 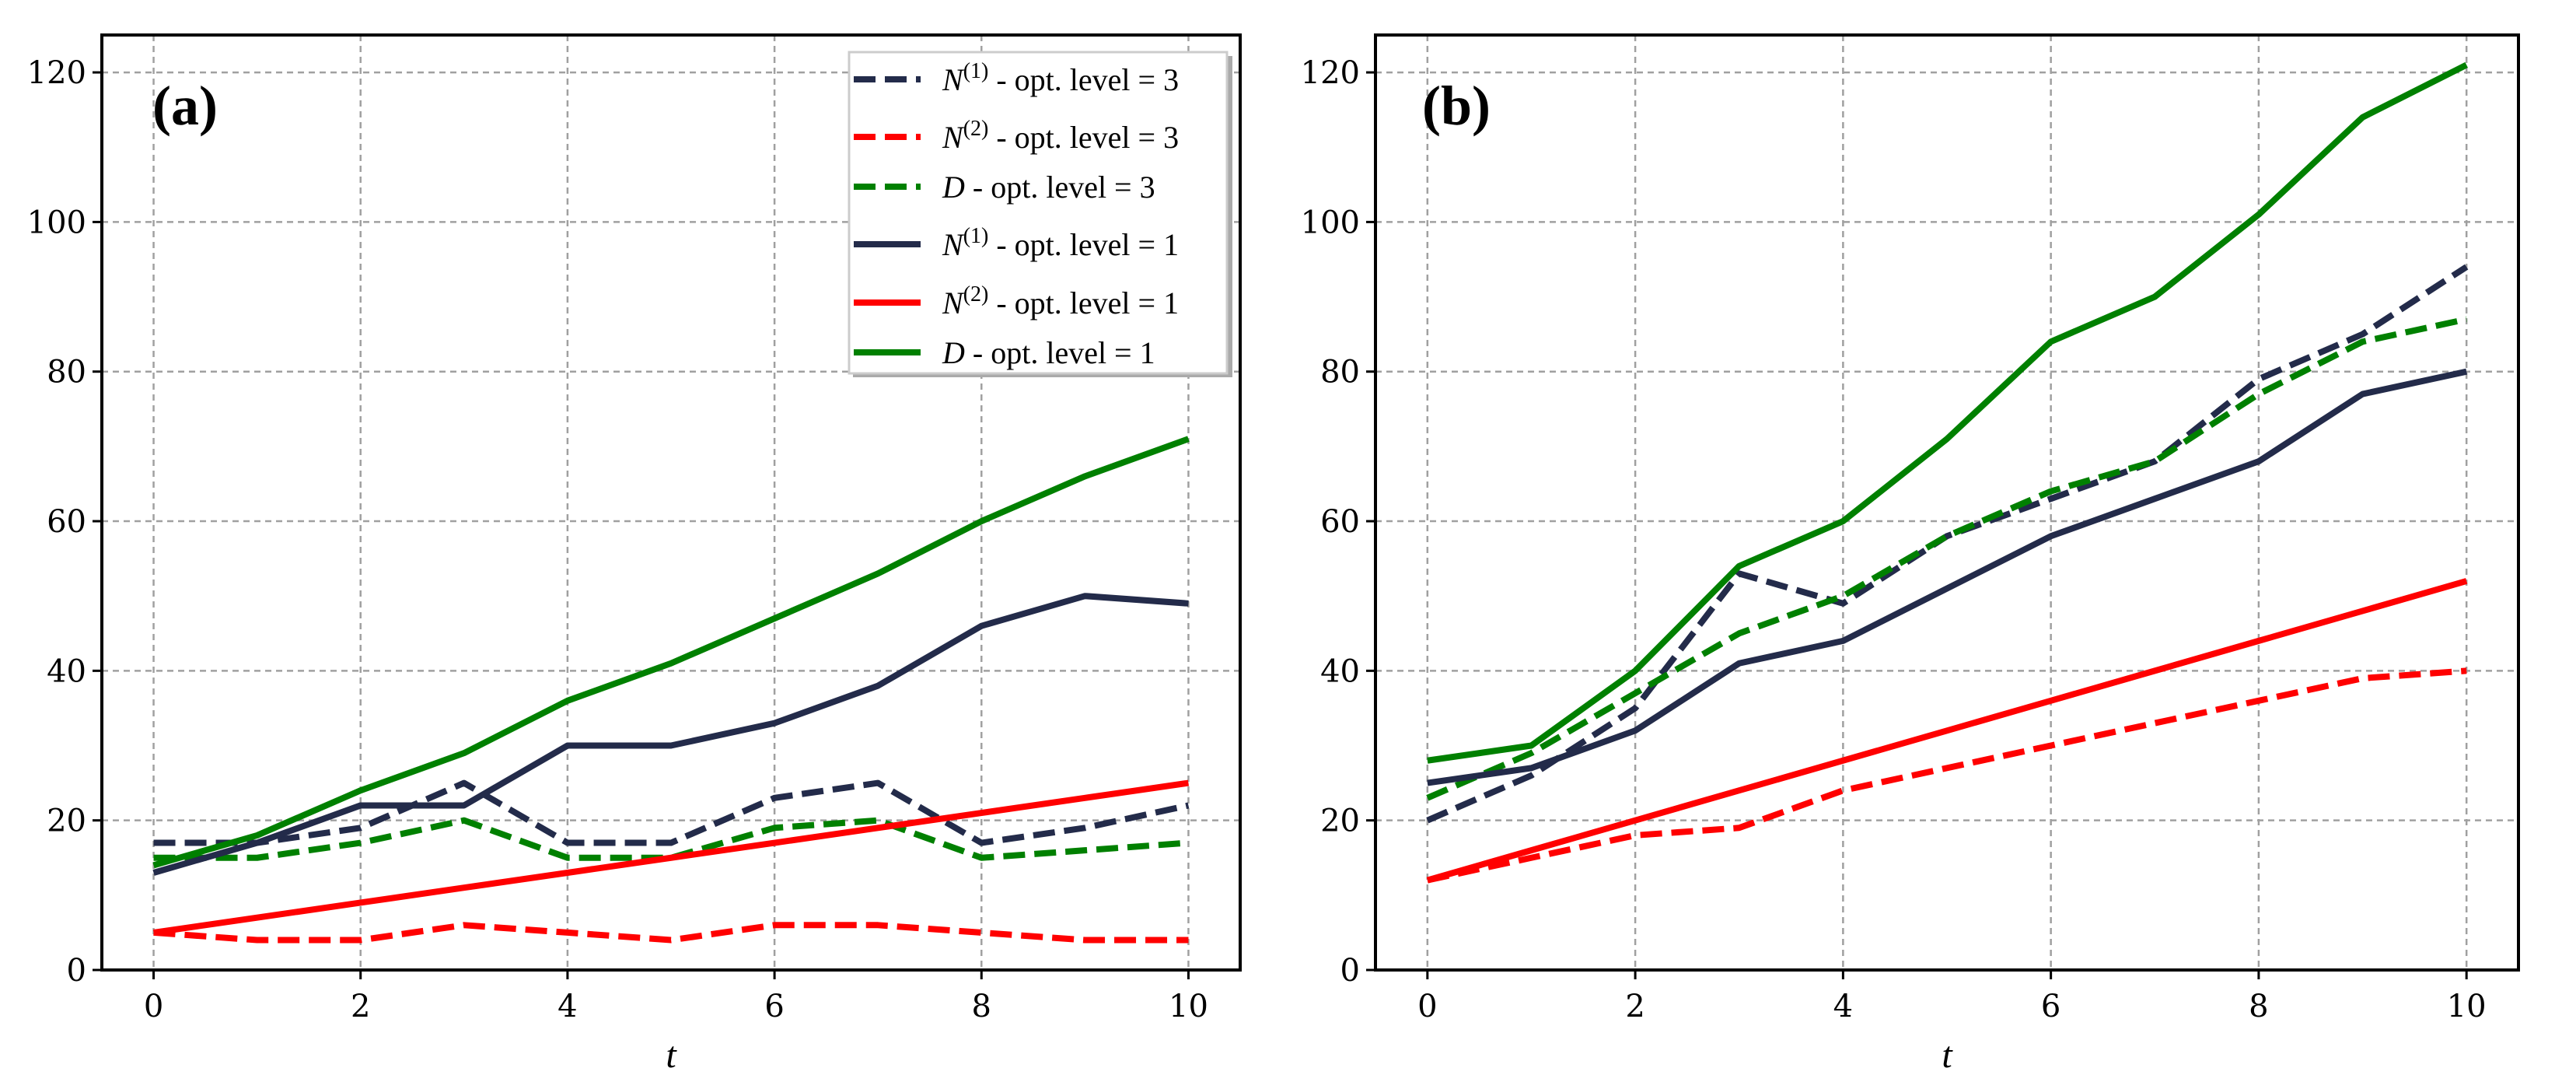 I want to click on legend-label: N(1) - opt. level = 1, so click(x=1060, y=243).